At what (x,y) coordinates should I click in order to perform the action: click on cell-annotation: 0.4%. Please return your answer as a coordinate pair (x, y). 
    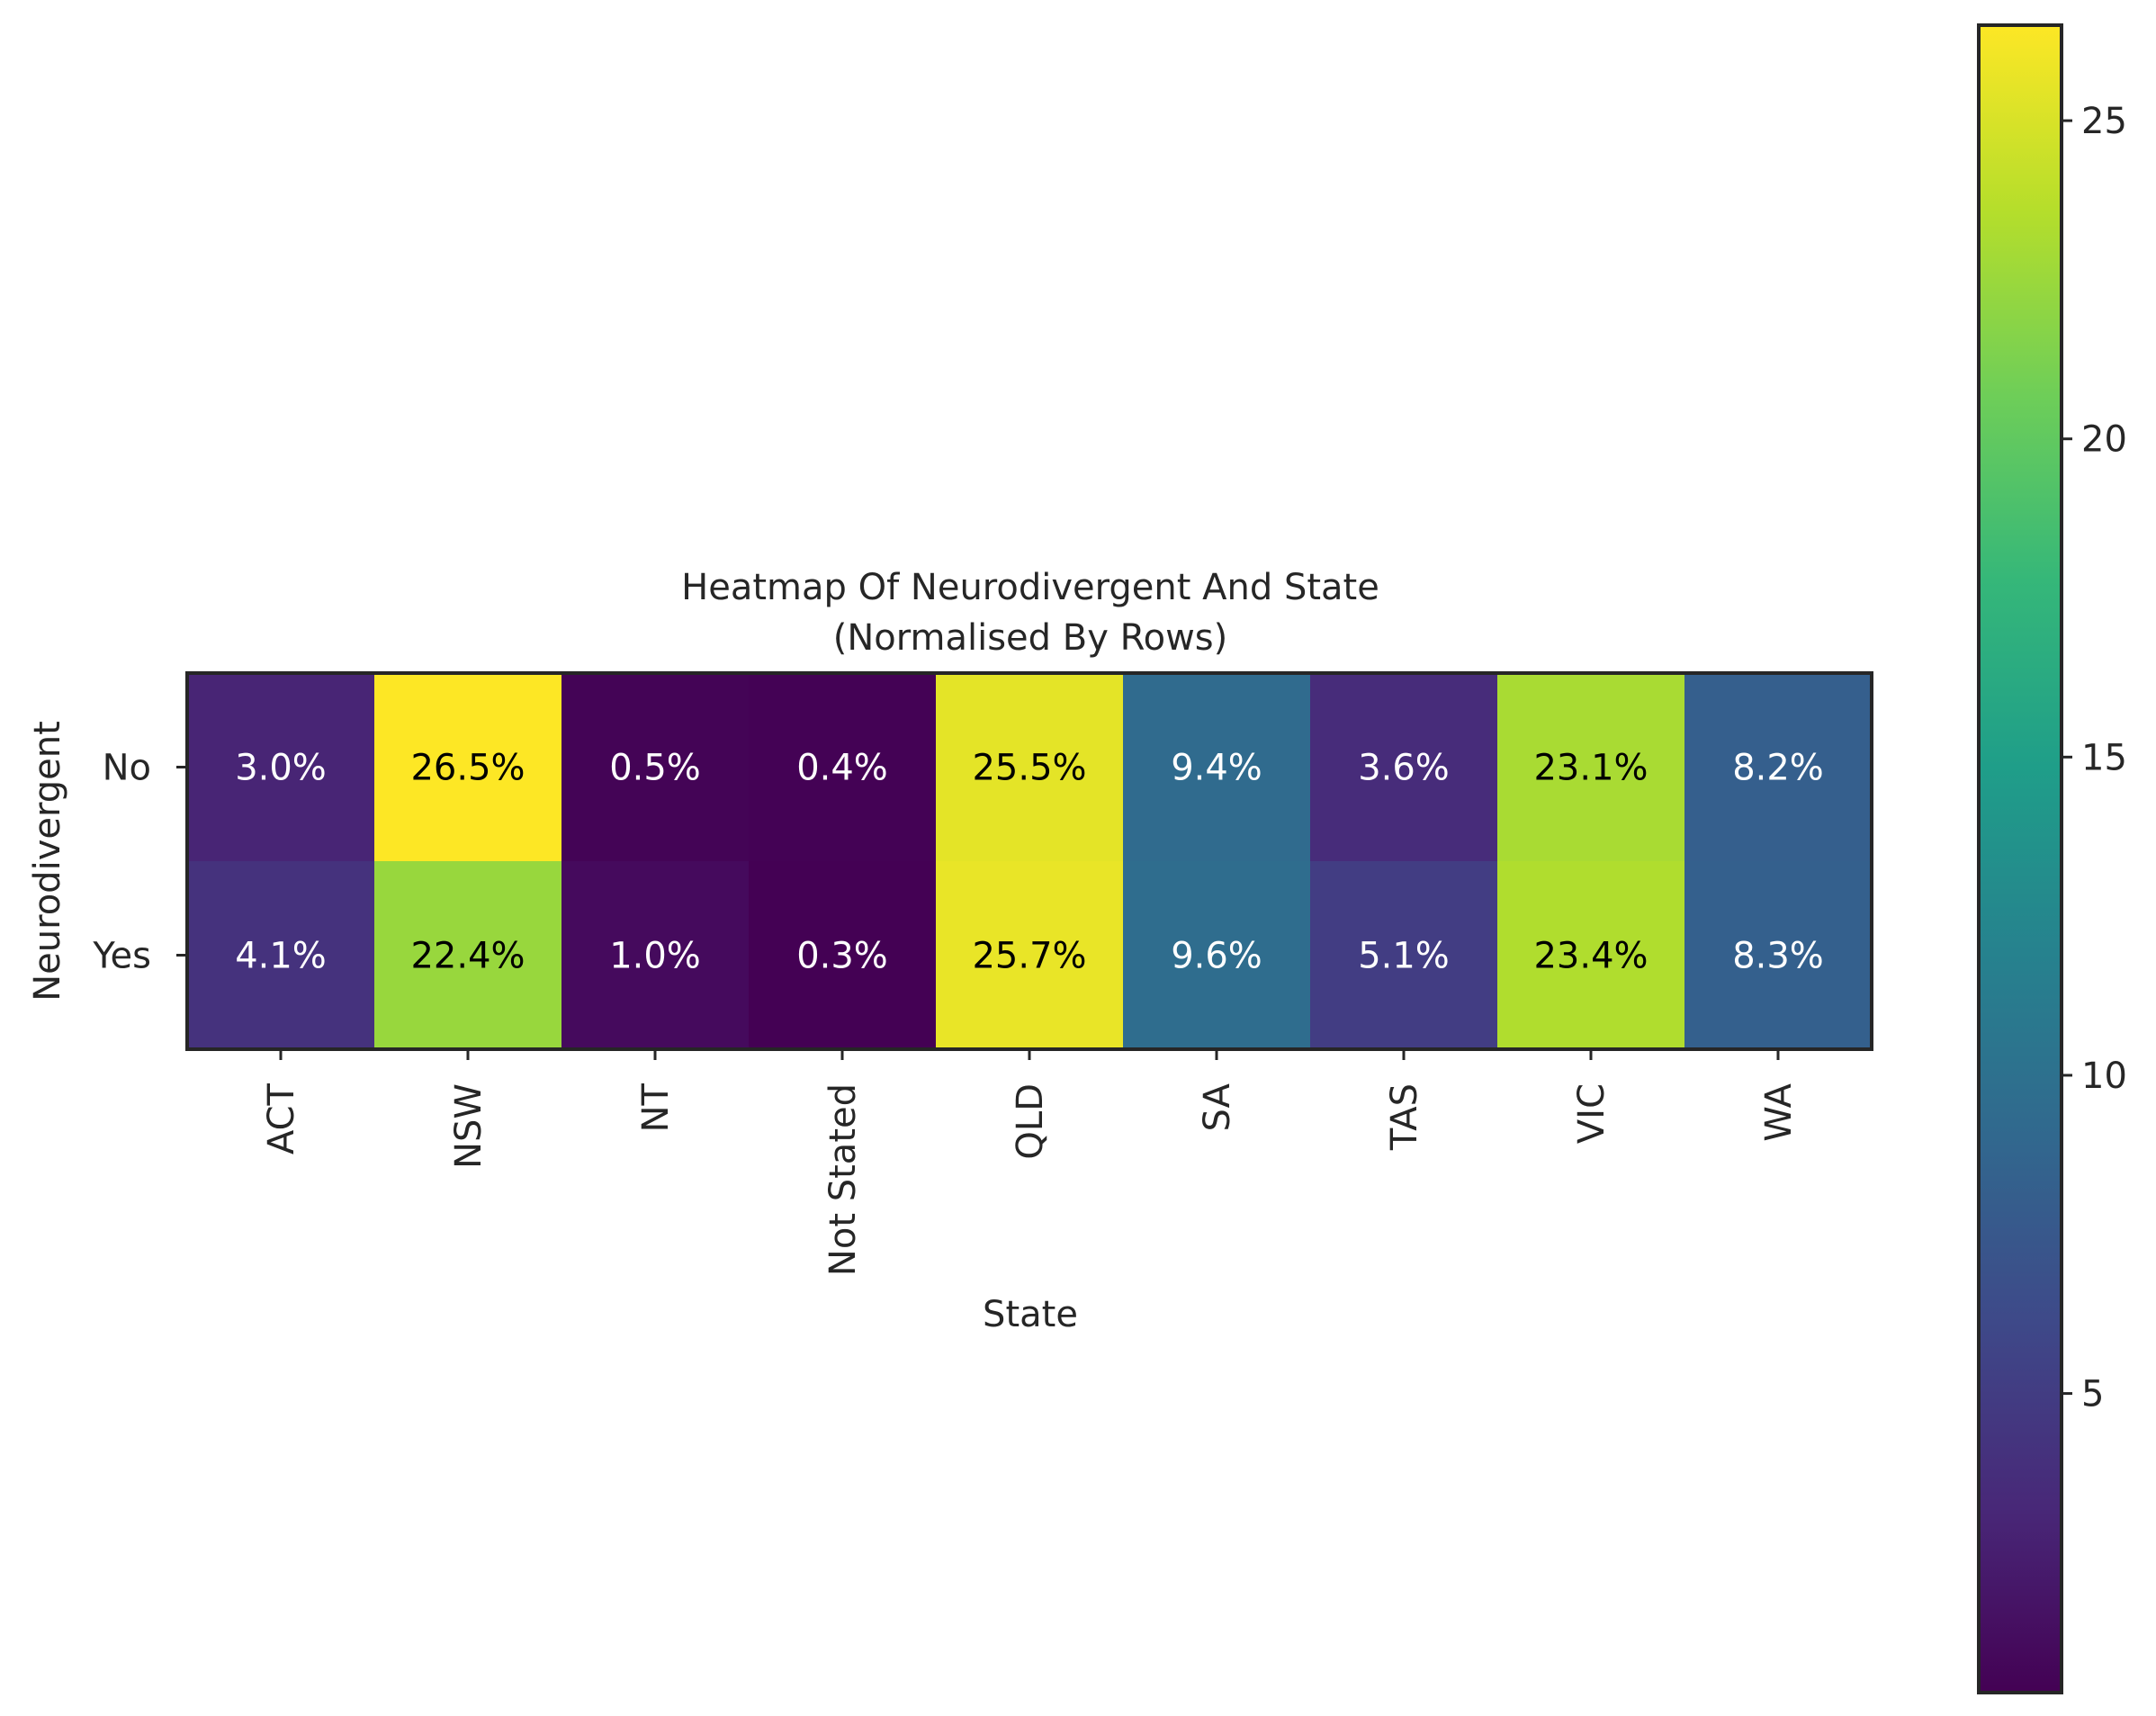
    Looking at the image, I should click on (842, 768).